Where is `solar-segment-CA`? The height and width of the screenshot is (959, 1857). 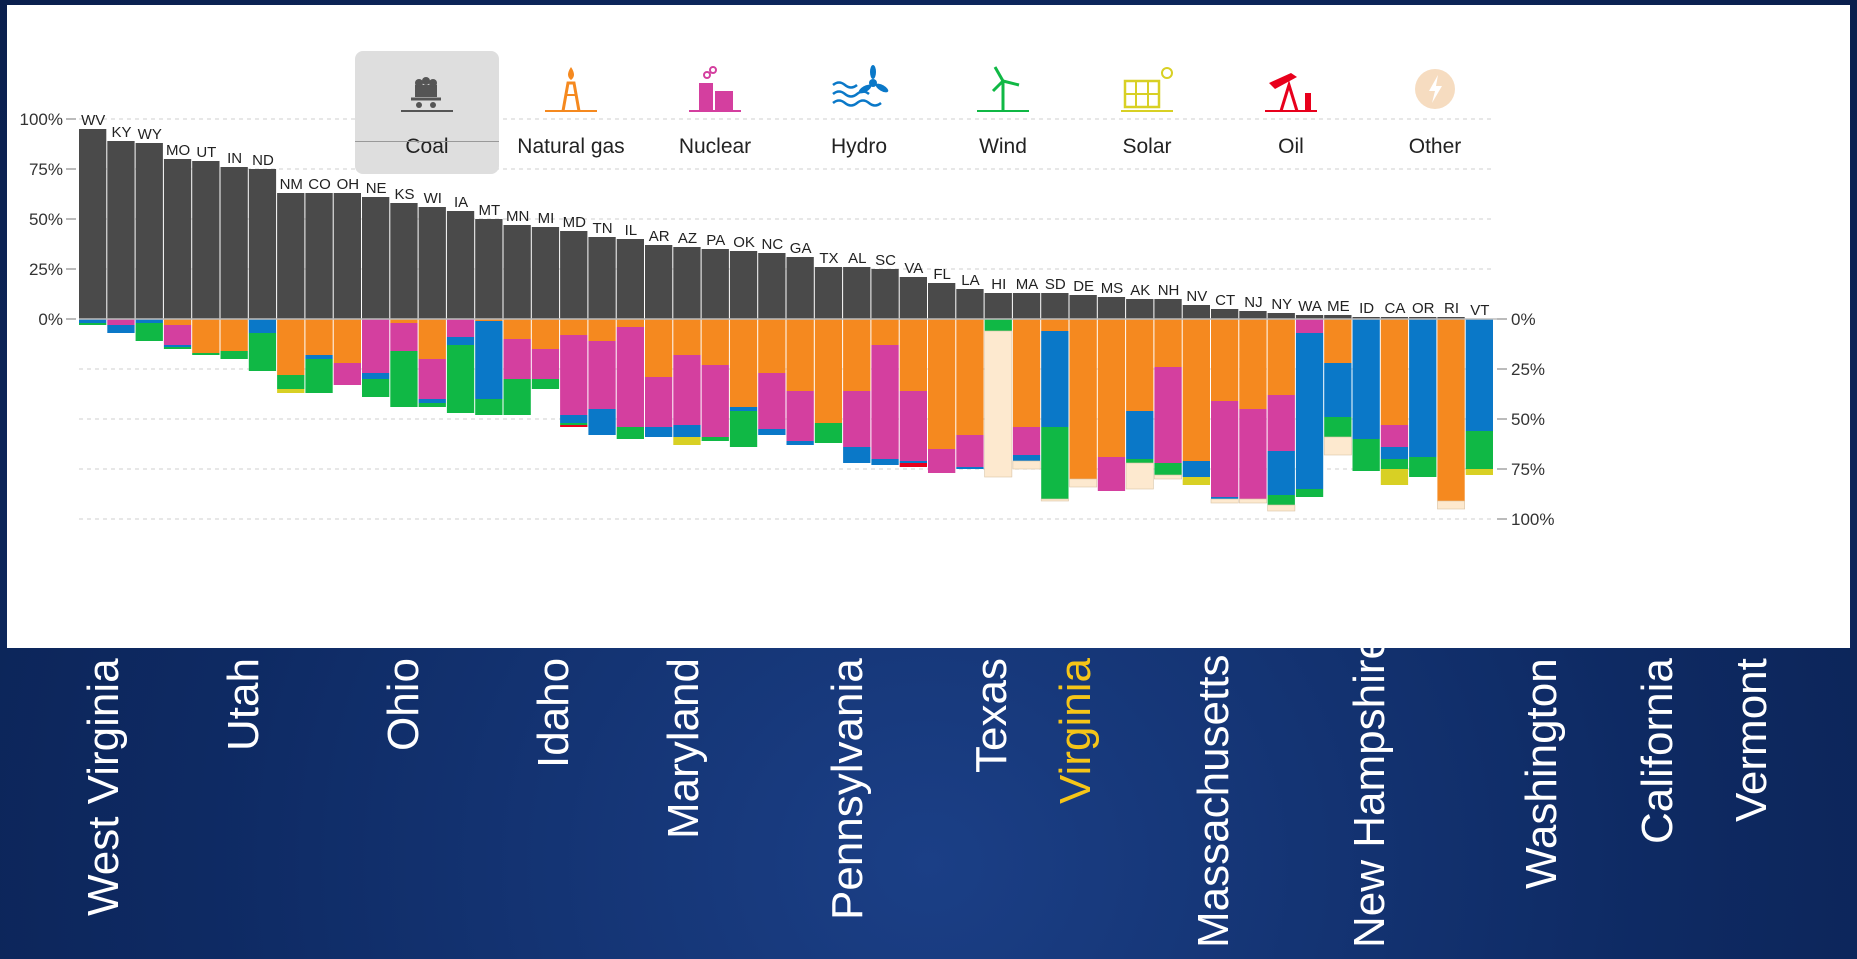 solar-segment-CA is located at coordinates (1394, 477).